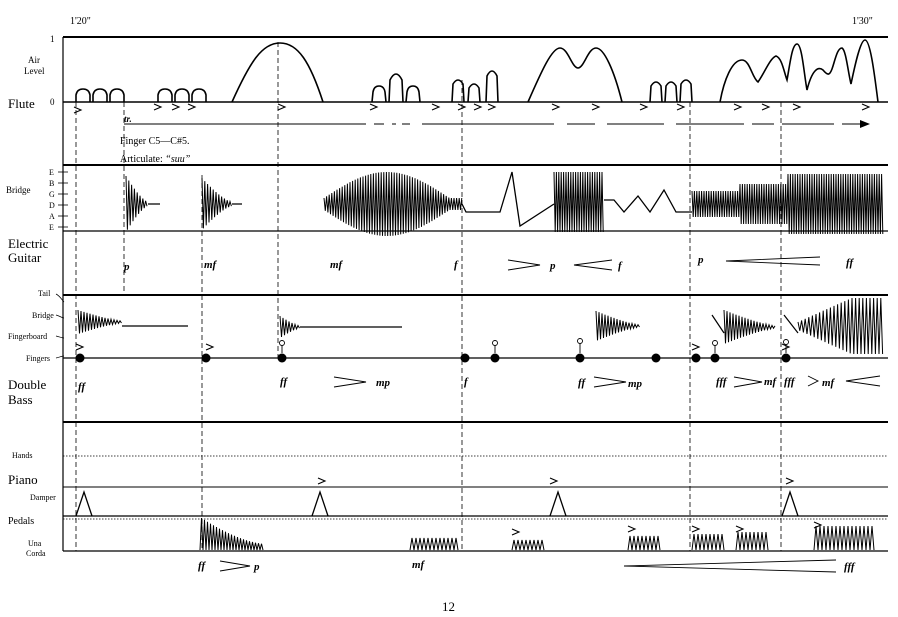 The image size is (898, 617). I want to click on air-axis-top: 1, so click(52, 39).